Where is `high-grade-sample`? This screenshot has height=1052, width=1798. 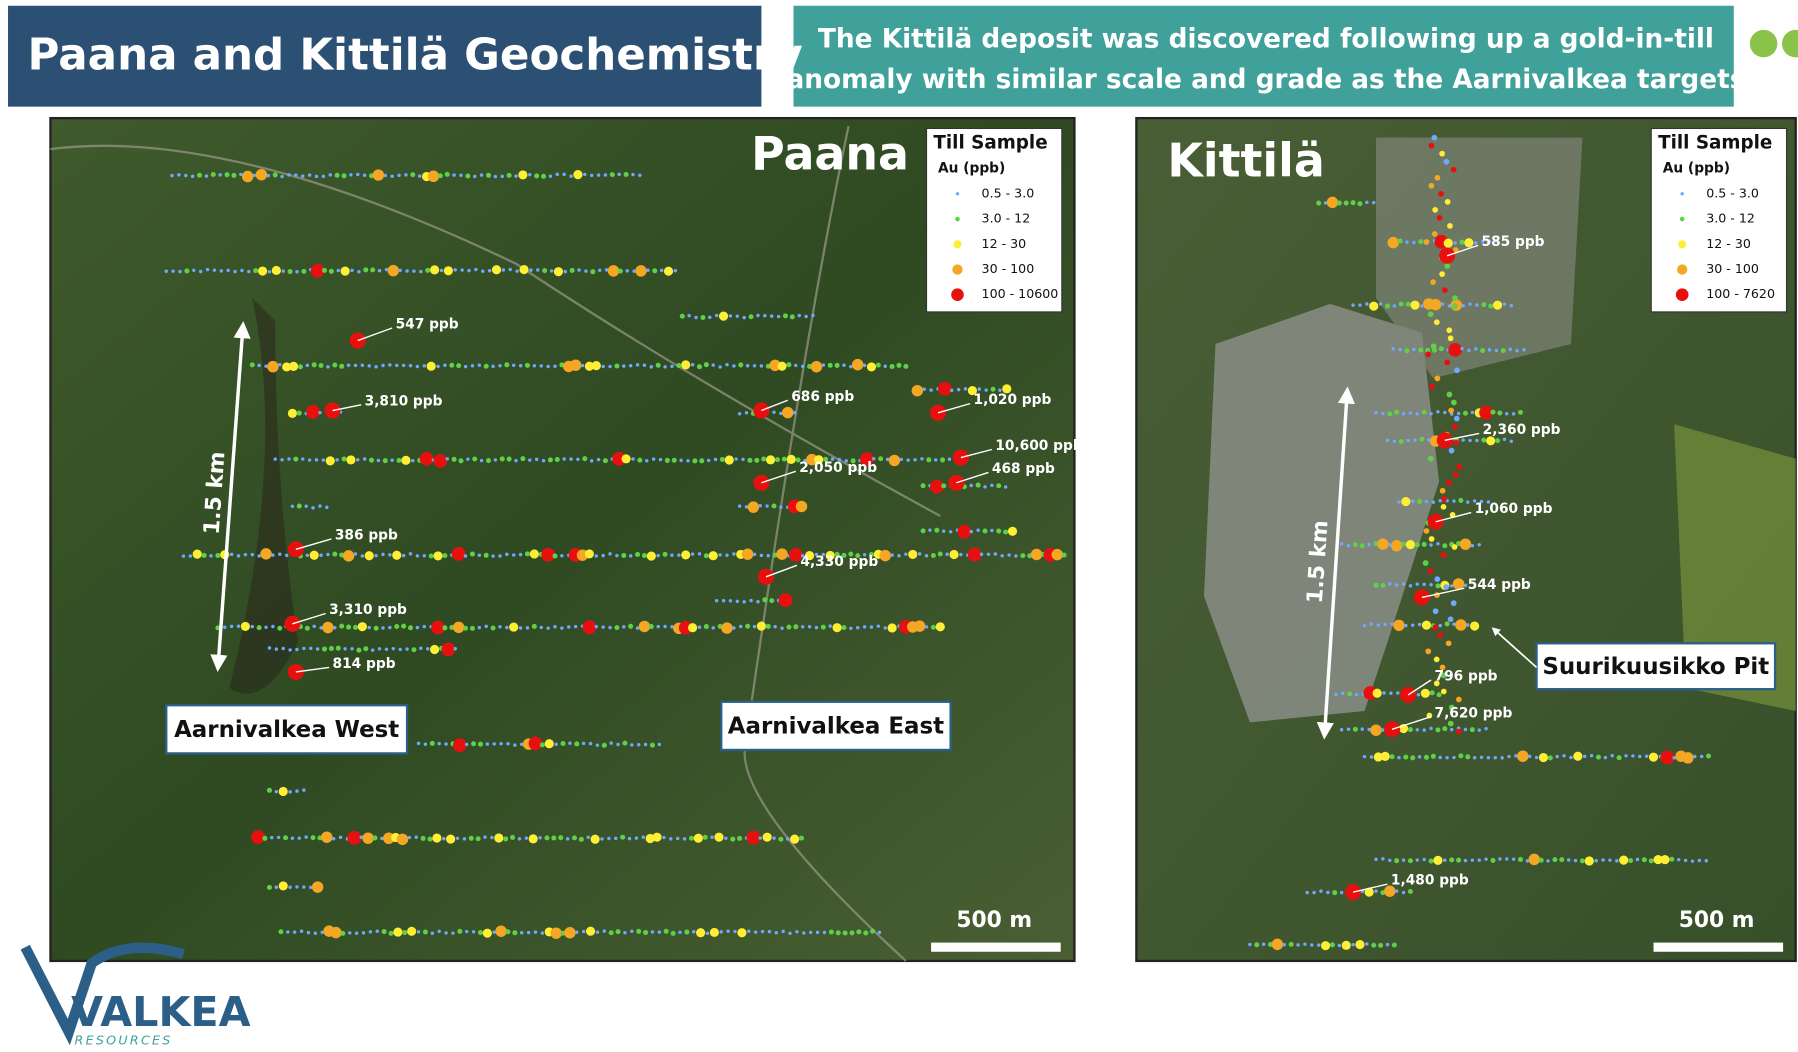 high-grade-sample is located at coordinates (1408, 694).